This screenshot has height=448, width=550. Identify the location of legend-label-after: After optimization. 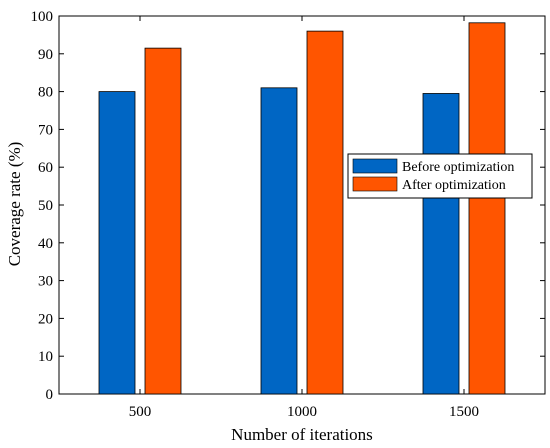
(454, 185).